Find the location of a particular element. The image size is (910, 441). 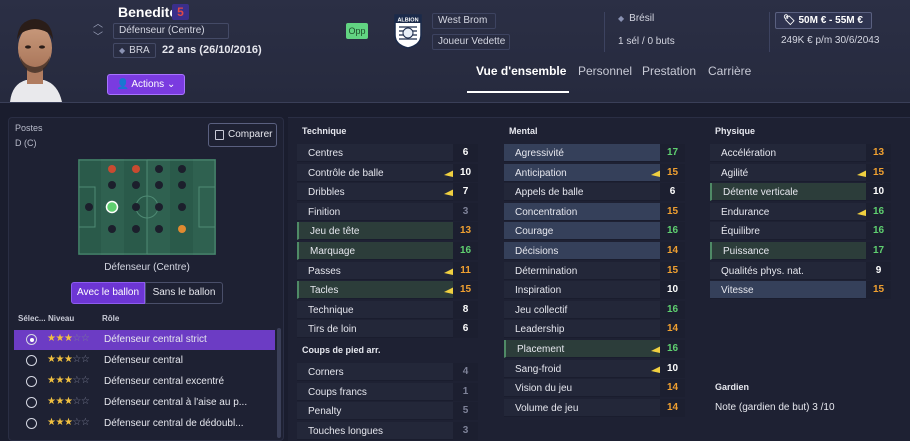

attribute-row: Tirs de loin 6 is located at coordinates (387, 329).